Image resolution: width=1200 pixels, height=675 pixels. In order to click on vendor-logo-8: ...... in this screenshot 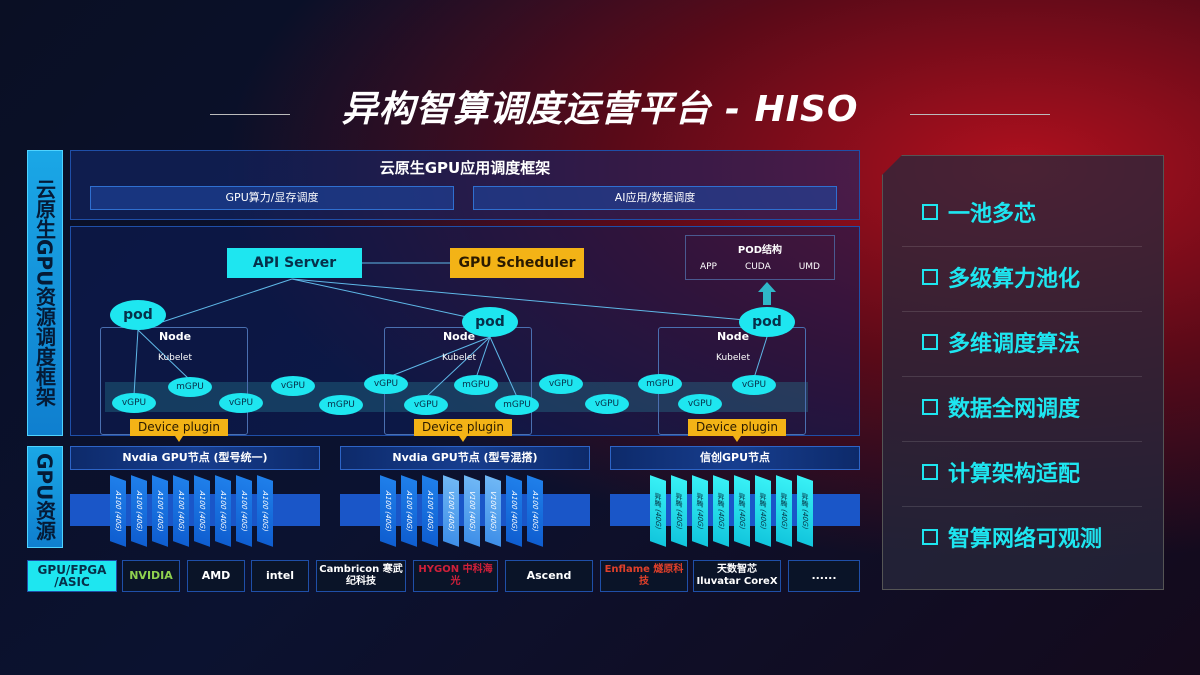, I will do `click(824, 576)`.